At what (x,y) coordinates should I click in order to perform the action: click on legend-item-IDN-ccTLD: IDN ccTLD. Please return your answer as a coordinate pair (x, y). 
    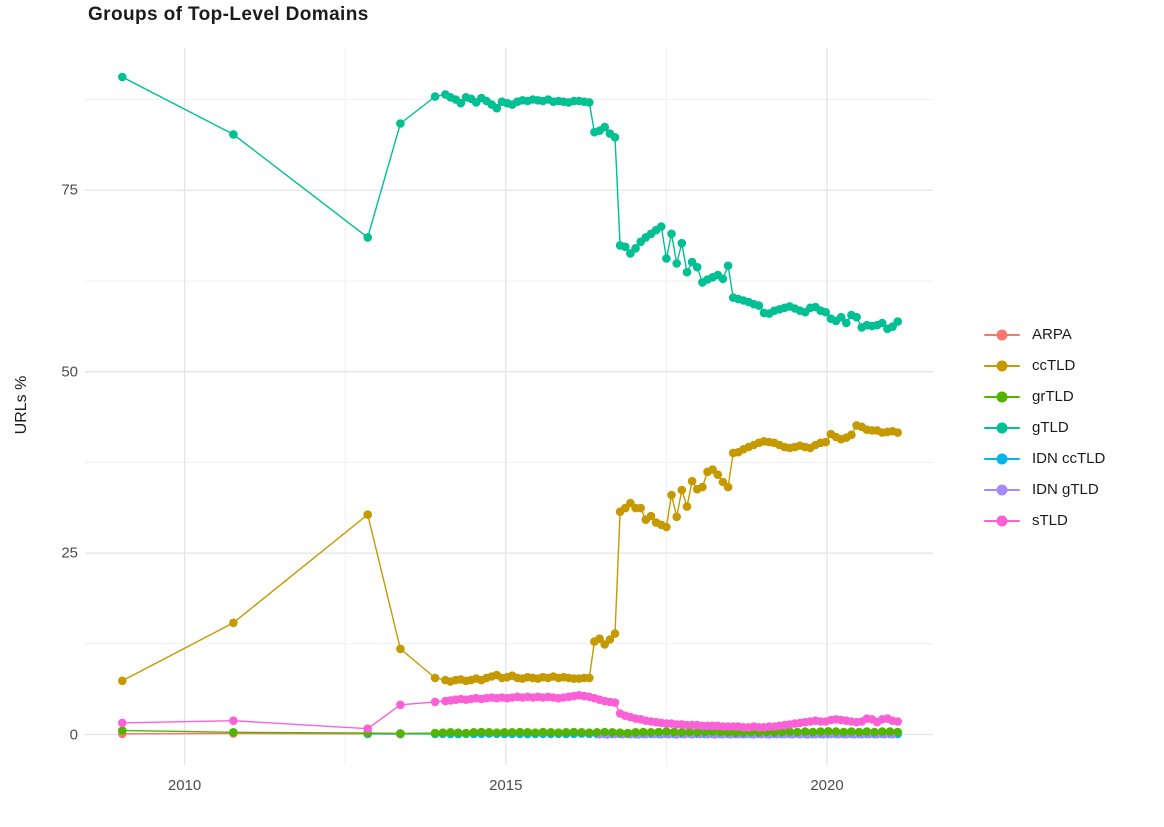
    Looking at the image, I should click on (1044, 458).